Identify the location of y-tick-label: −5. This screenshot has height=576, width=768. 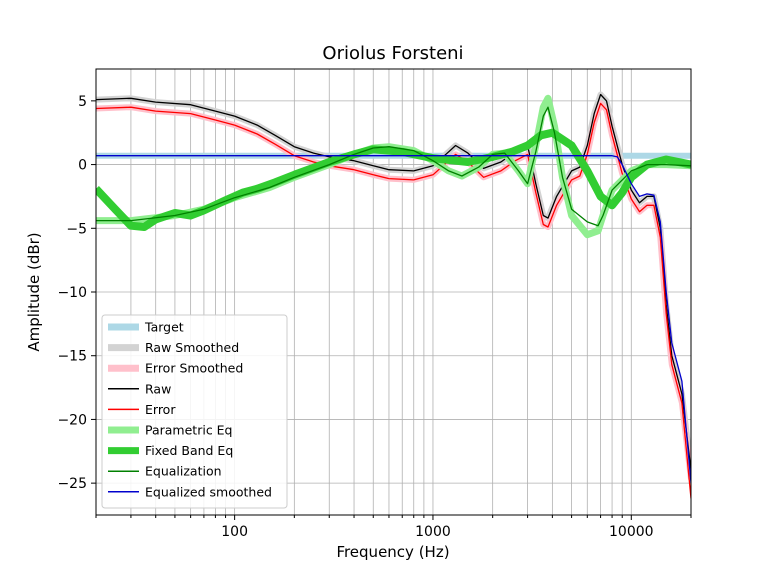
(76, 229).